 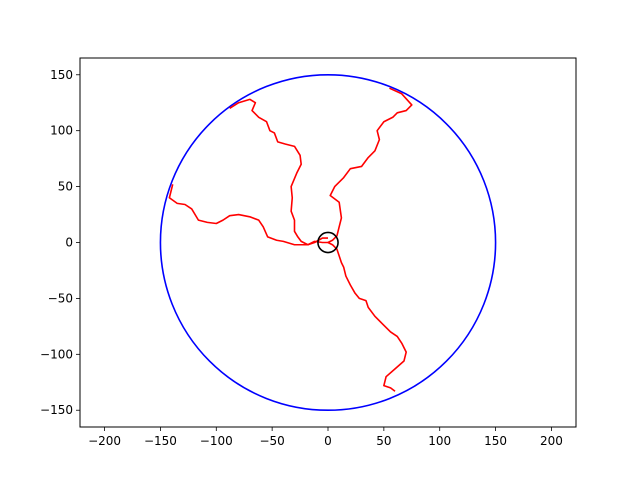 What do you see at coordinates (328, 441) in the screenshot?
I see `x-tick-label: 0` at bounding box center [328, 441].